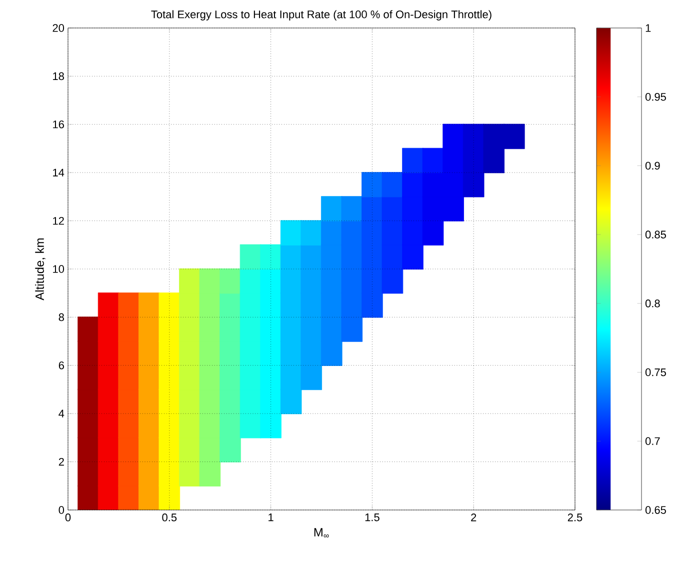 This screenshot has height=561, width=680. Describe the element at coordinates (473, 518) in the screenshot. I see `x-tick-label: 2` at that location.